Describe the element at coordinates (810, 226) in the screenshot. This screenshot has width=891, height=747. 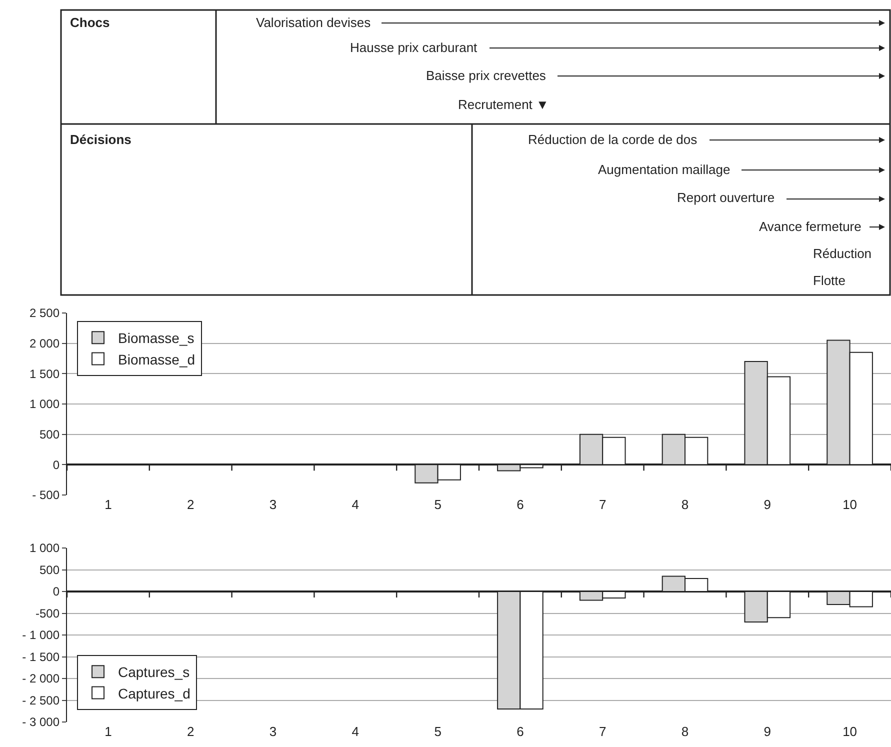
I see `text: Avance fermeture` at that location.